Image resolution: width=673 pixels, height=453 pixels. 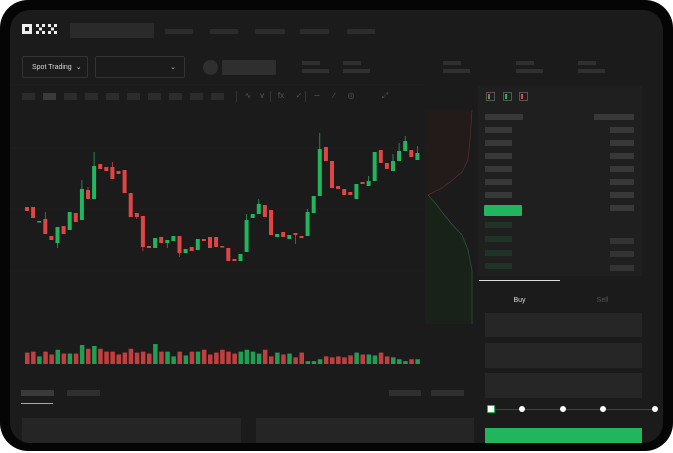 I want to click on last-price-badge, so click(x=503, y=210).